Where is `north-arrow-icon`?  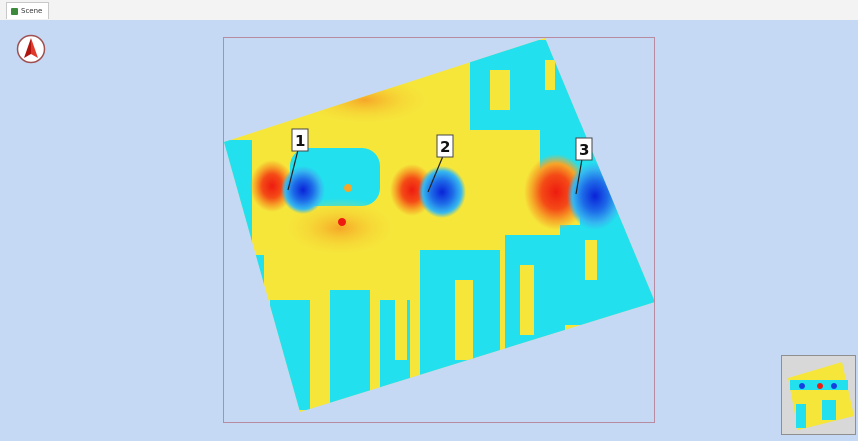 north-arrow-icon is located at coordinates (31, 49).